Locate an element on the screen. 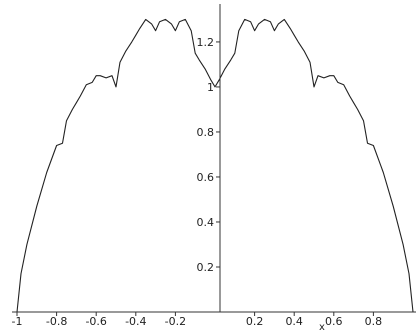 This screenshot has height=331, width=416. x-tick-label: -0.8 is located at coordinates (56, 321).